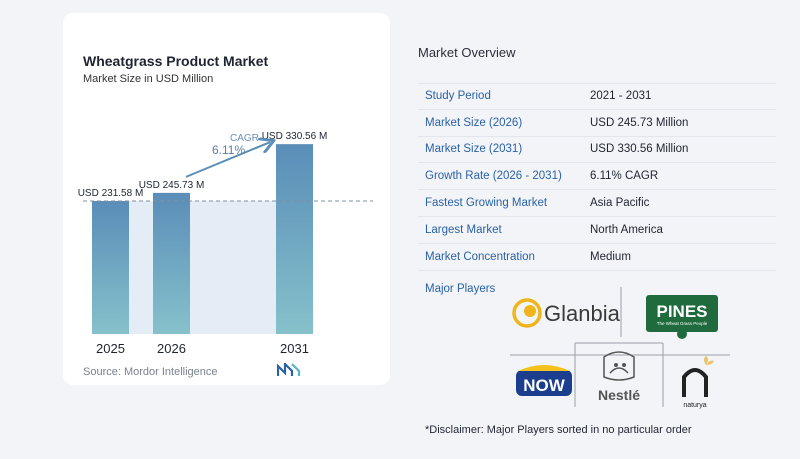  What do you see at coordinates (148, 79) in the screenshot?
I see `chart-subtitle: Market Size in USD Million` at bounding box center [148, 79].